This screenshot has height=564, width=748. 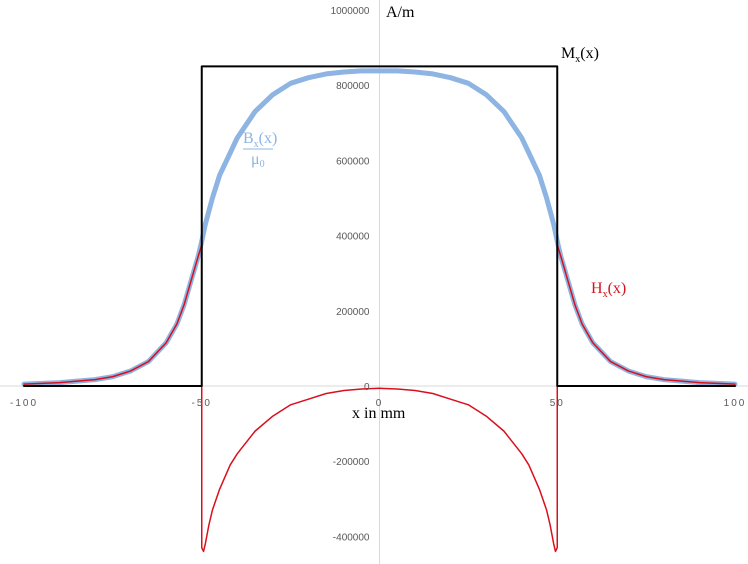 What do you see at coordinates (351, 537) in the screenshot?
I see `y-tick-label: -400000` at bounding box center [351, 537].